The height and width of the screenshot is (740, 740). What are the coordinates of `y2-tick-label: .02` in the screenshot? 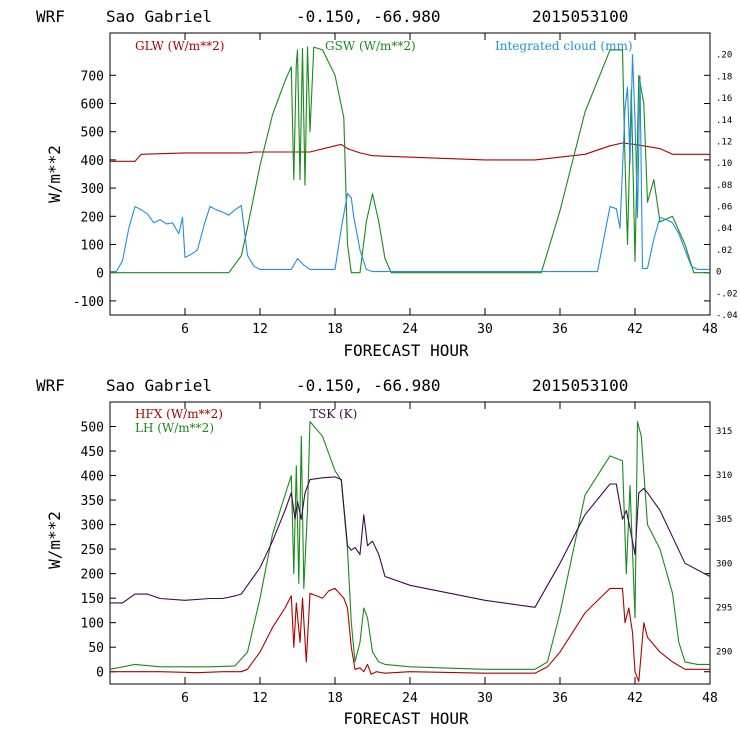 It's located at (724, 251).